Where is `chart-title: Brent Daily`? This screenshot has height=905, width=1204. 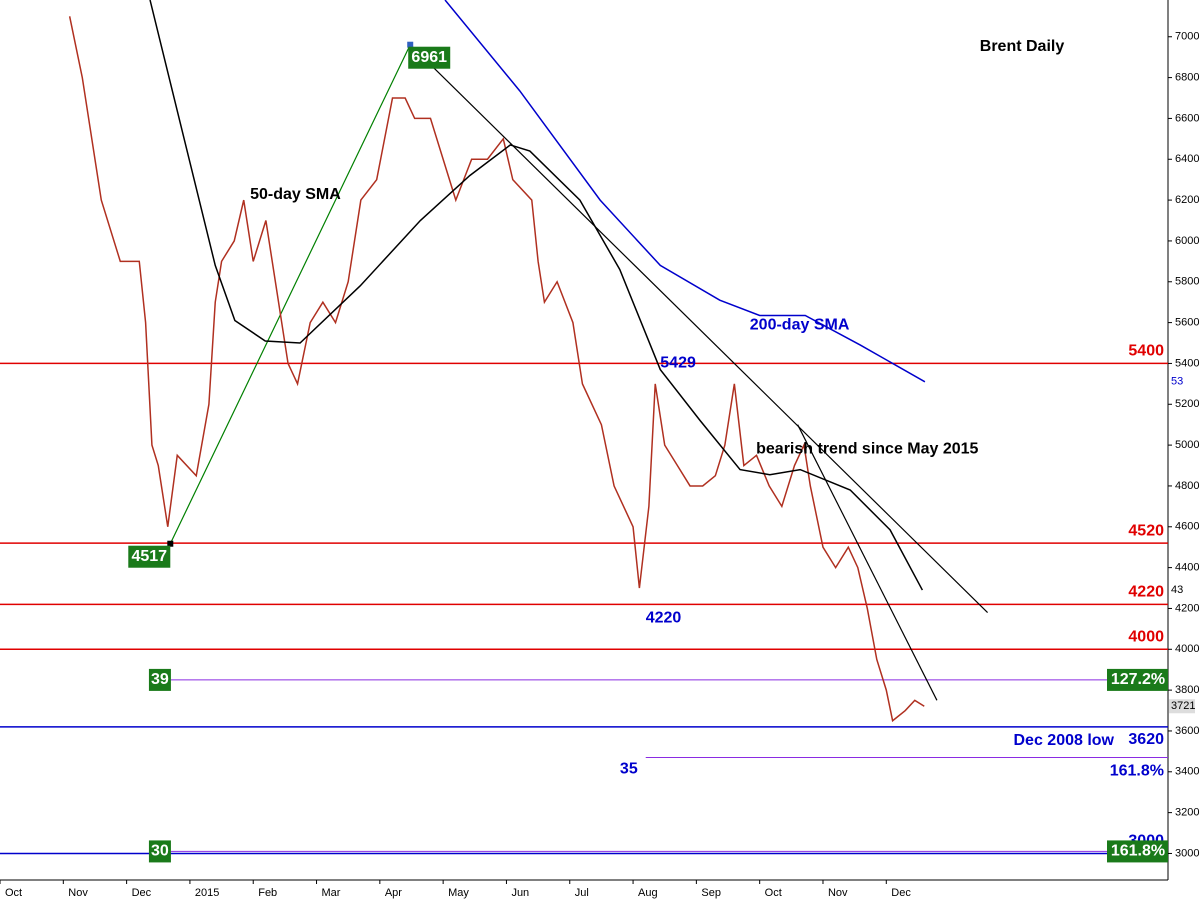 chart-title: Brent Daily is located at coordinates (1022, 46).